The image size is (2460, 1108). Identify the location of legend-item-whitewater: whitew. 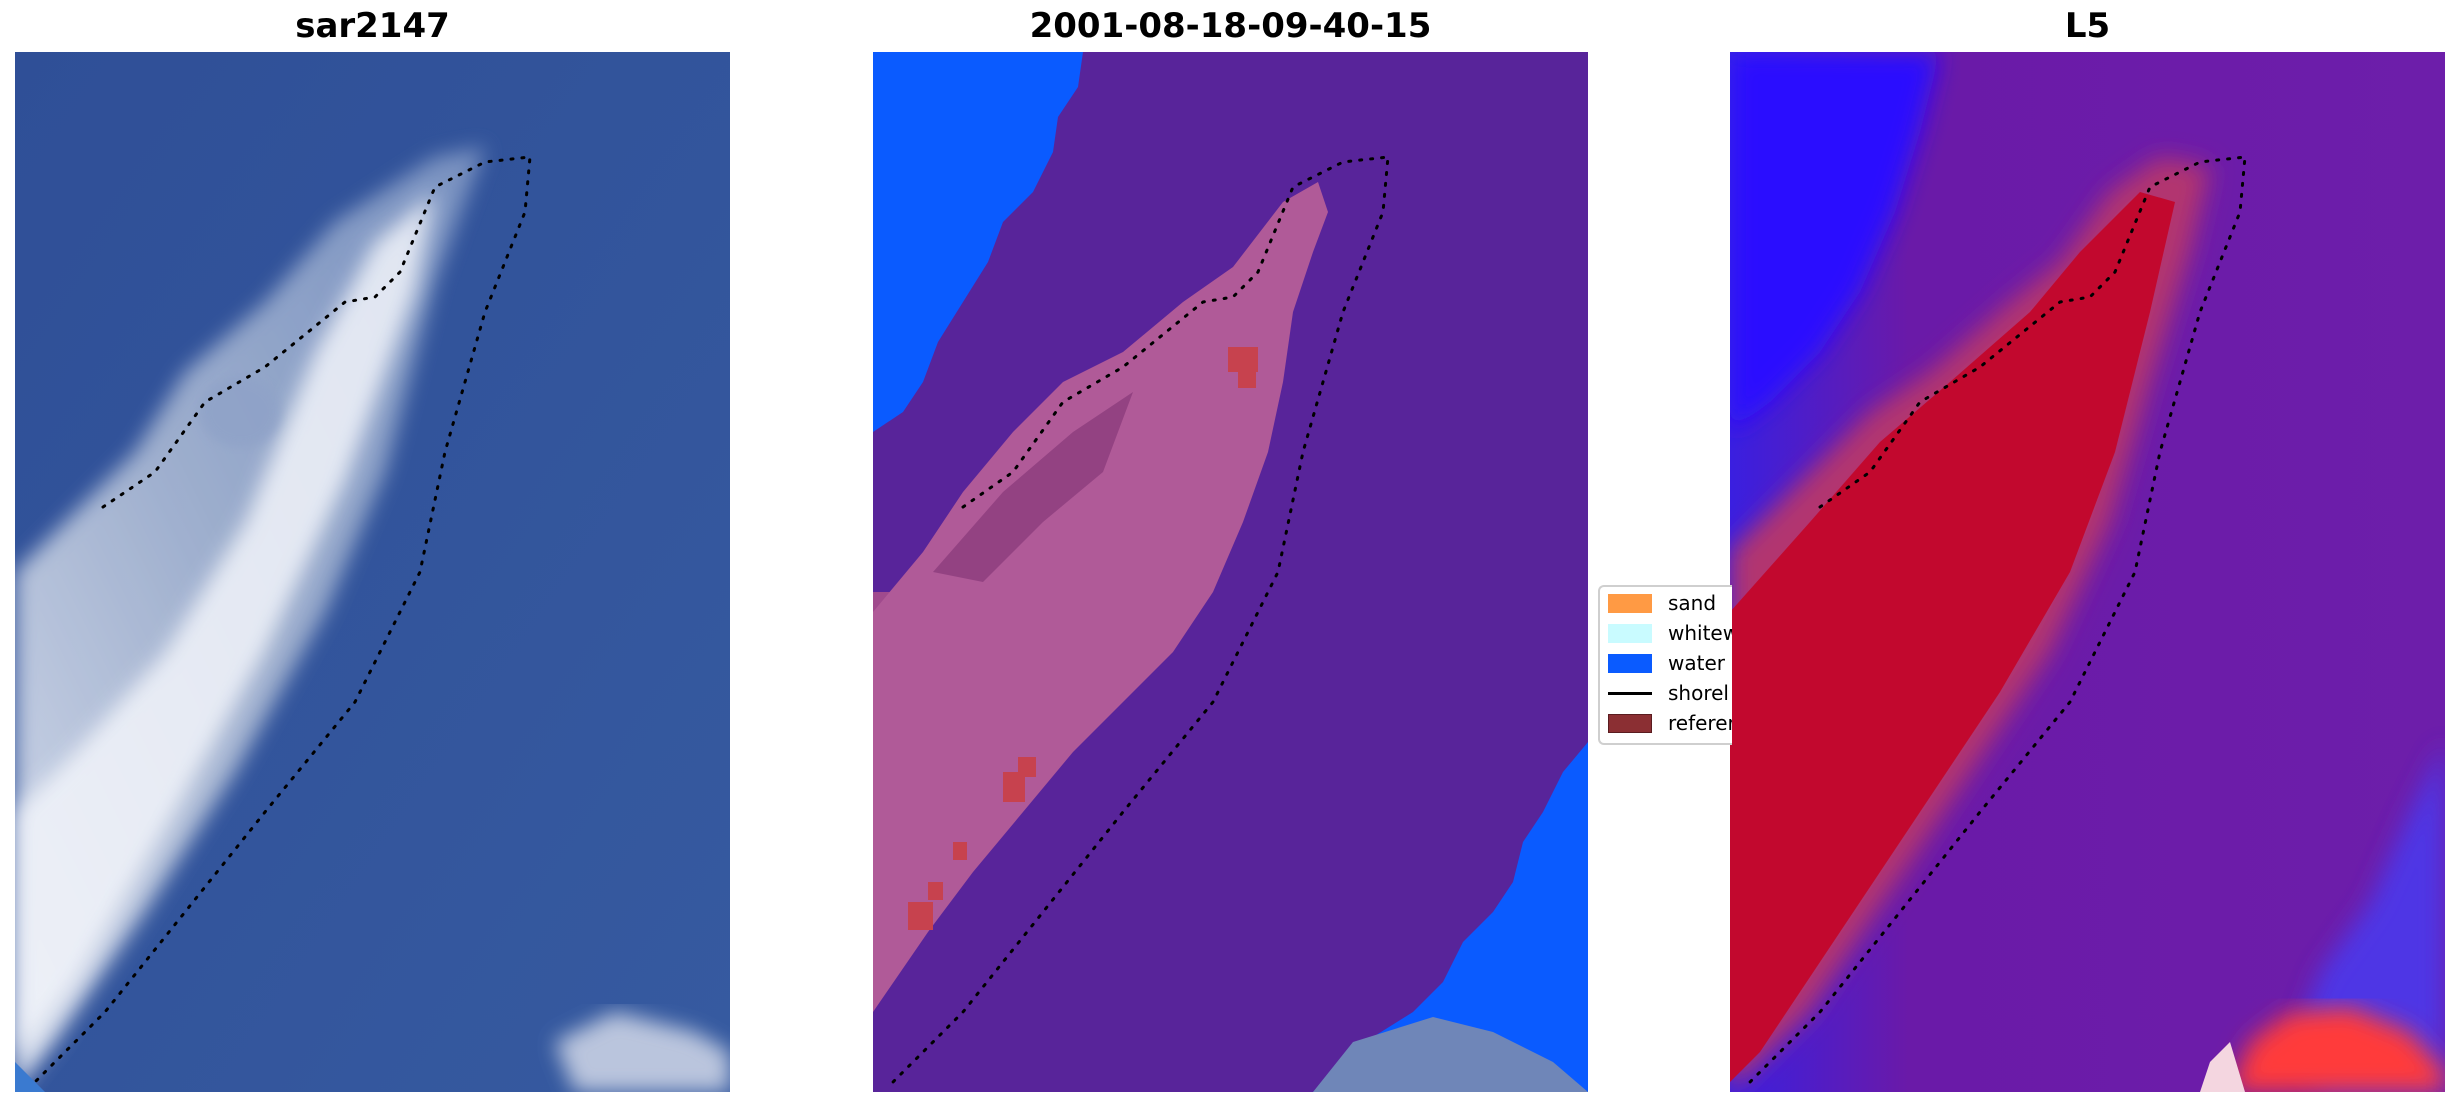
(1670, 633).